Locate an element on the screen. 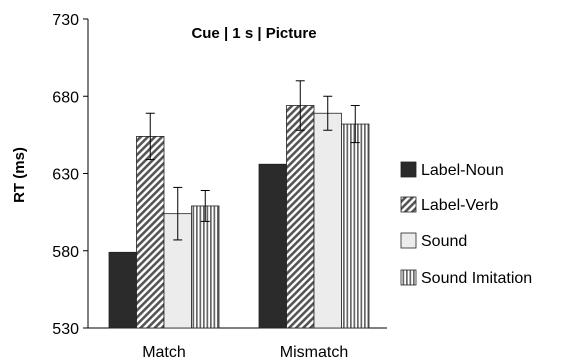  legend: Label-Noun Label-Verb Sound Sound Imitation is located at coordinates (466, 224).